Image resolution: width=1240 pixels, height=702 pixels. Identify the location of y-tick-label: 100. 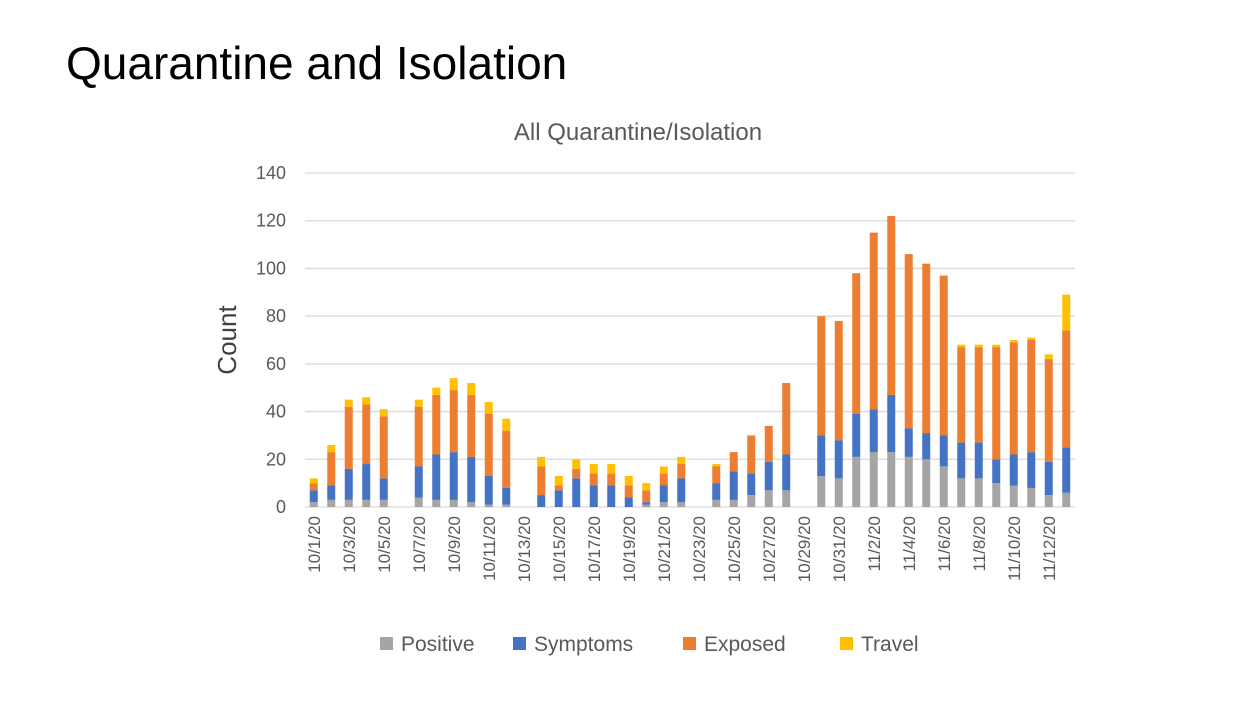
(271, 268).